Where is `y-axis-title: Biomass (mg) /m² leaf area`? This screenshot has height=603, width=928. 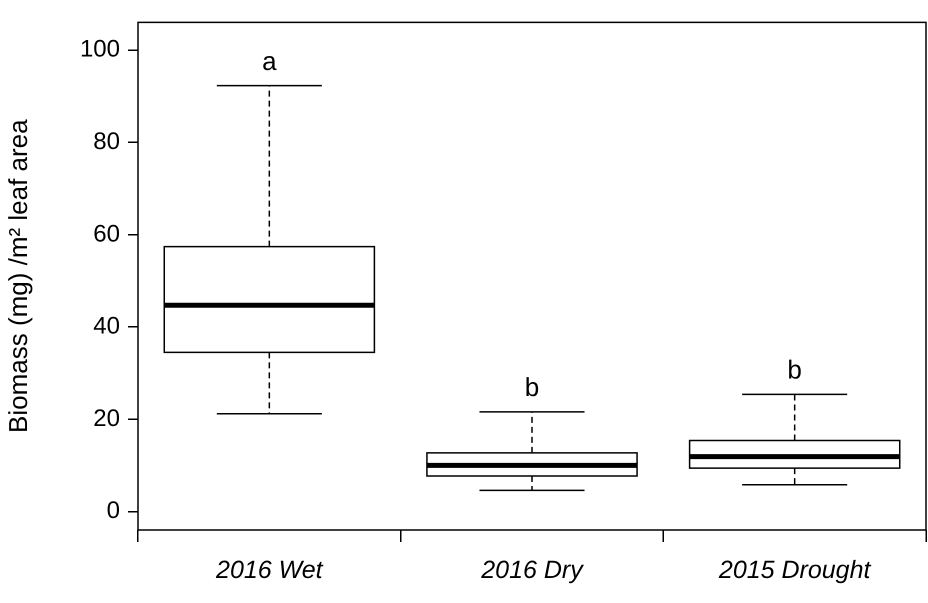 y-axis-title: Biomass (mg) /m² leaf area is located at coordinates (17, 275).